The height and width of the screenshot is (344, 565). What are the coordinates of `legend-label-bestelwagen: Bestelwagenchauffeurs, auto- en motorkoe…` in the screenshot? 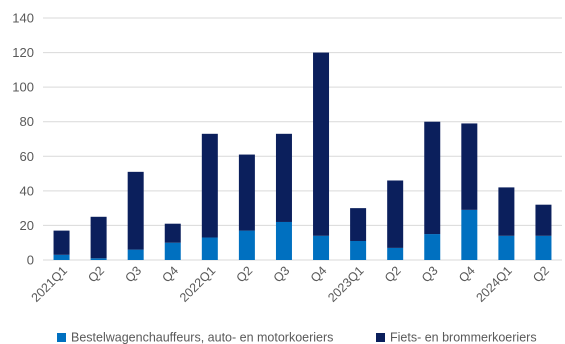 It's located at (202, 337).